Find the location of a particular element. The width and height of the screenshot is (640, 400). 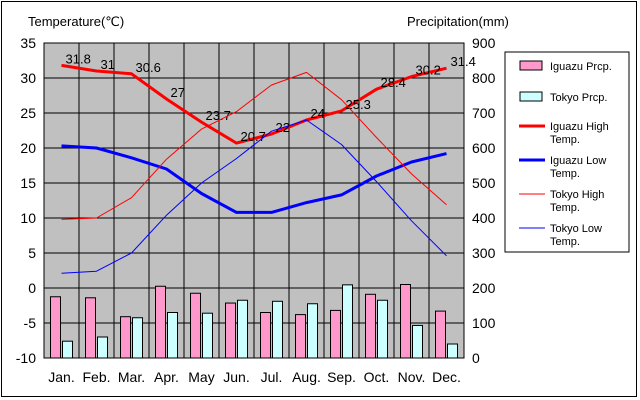

left-tick-label: 25 is located at coordinates (28, 113).